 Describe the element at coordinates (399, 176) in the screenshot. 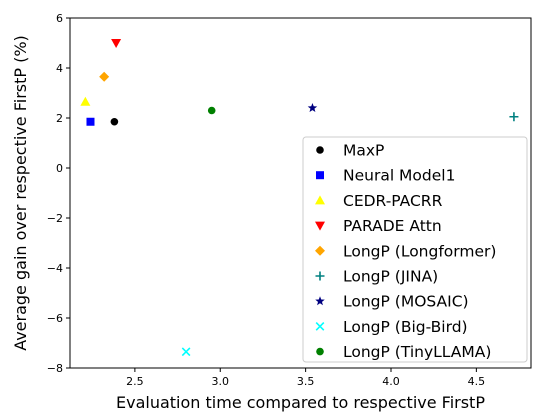

I see `legend-label: Neural Model1` at that location.